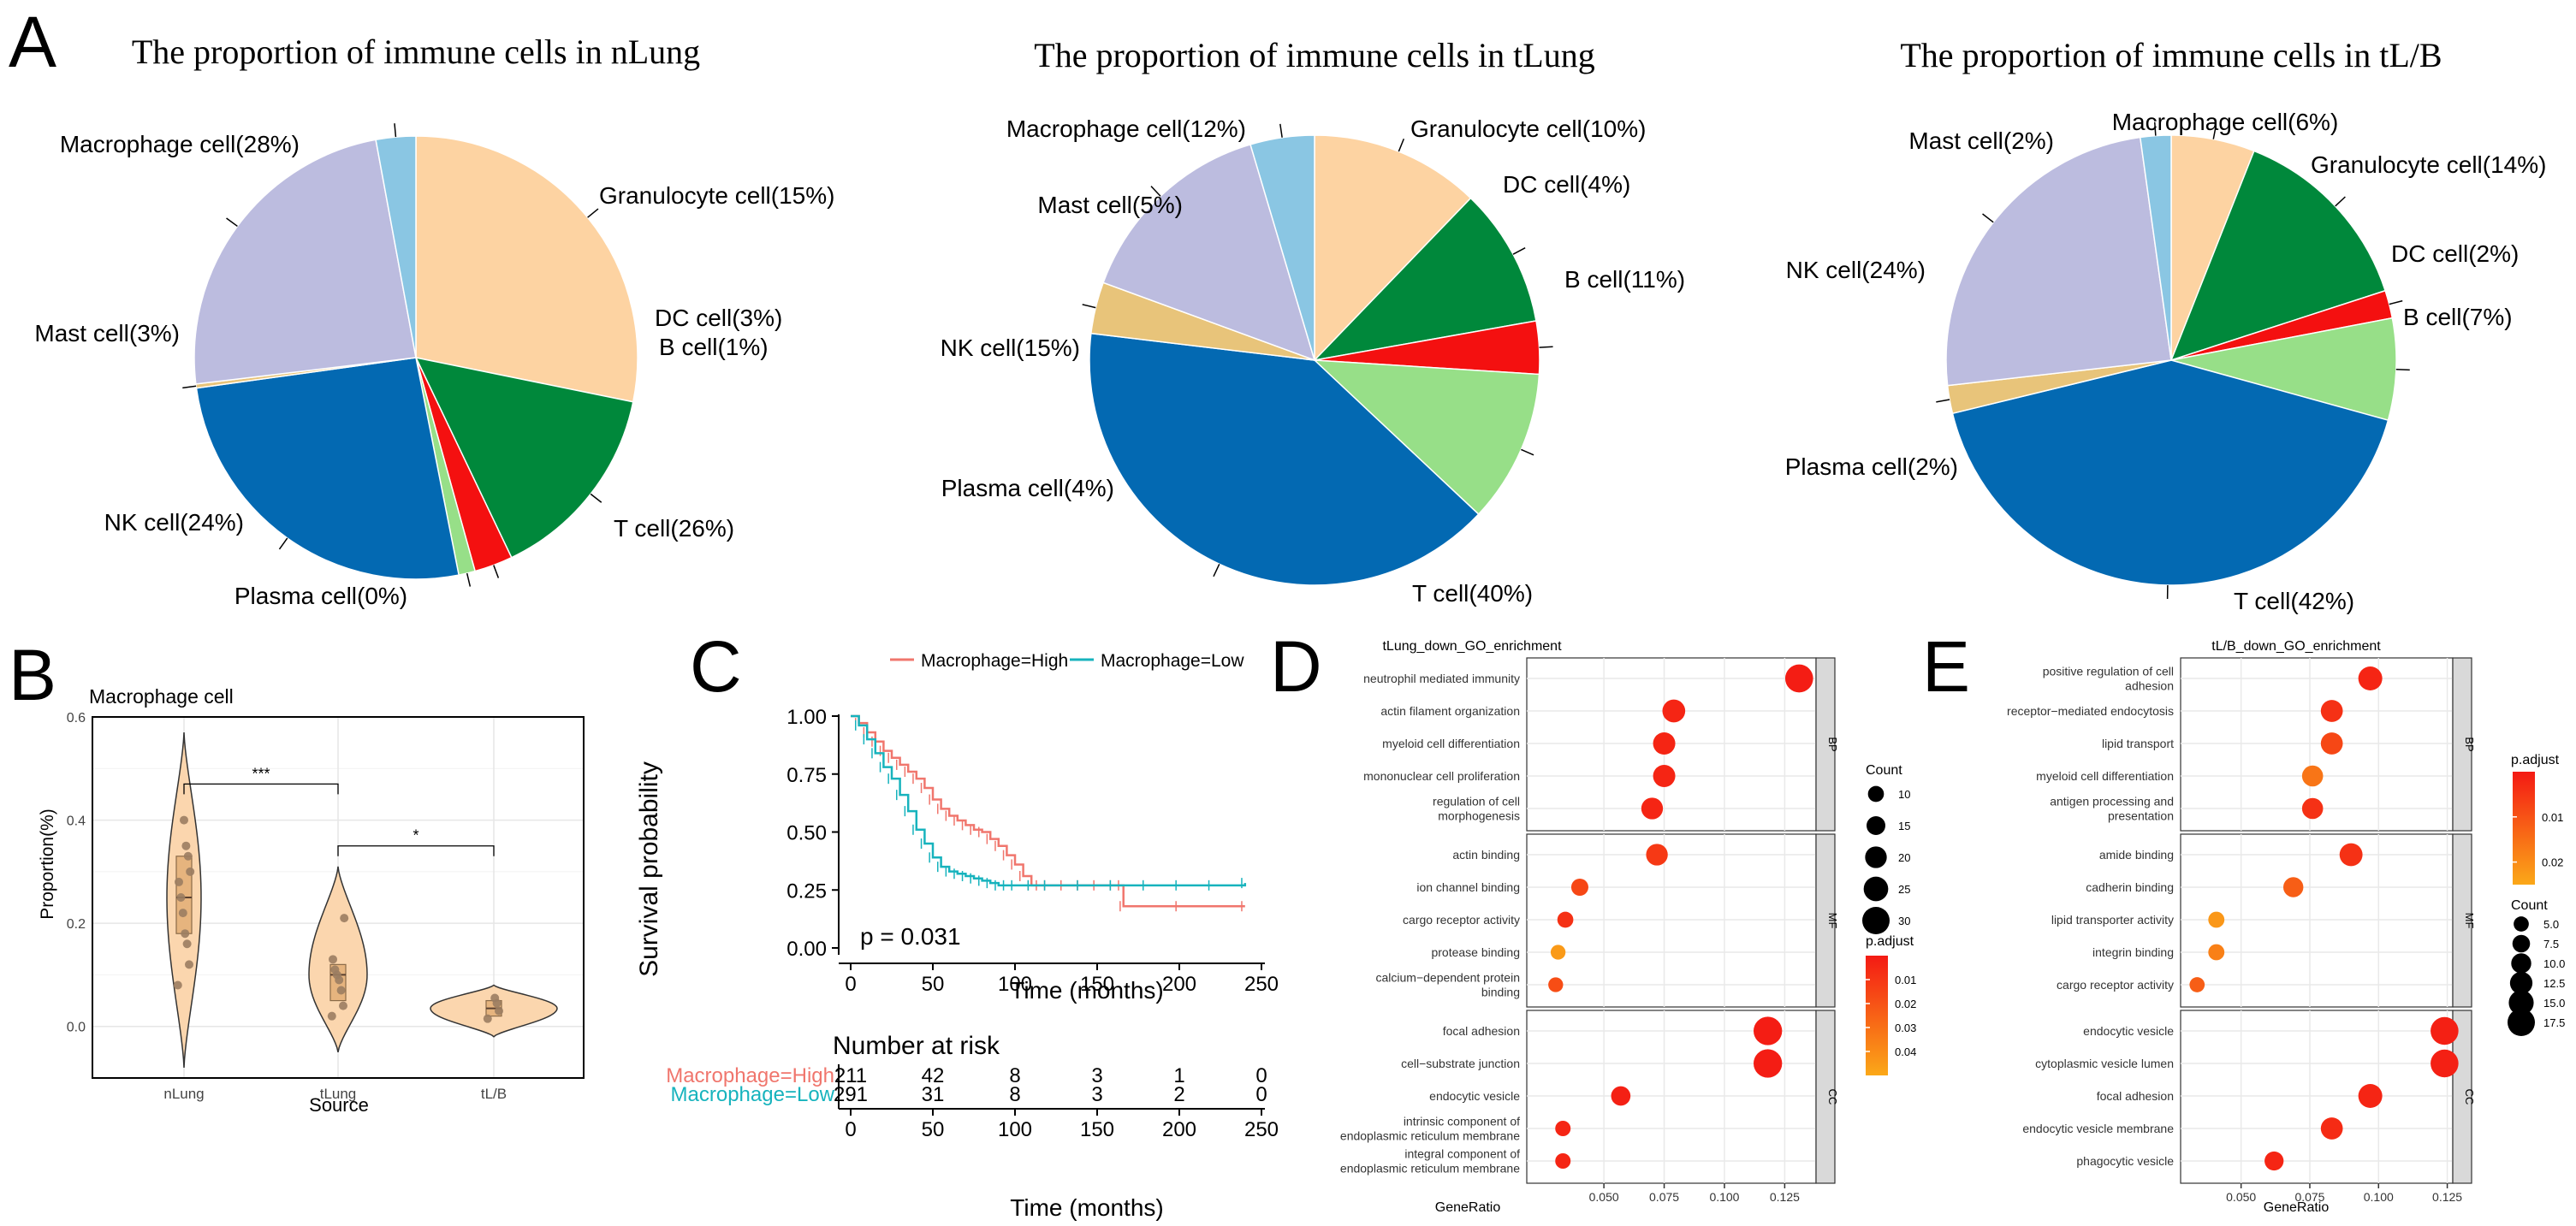 Image resolution: width=2576 pixels, height=1226 pixels. Describe the element at coordinates (416, 52) in the screenshot. I see `pie1-title: The proportion of immune cells in nLung` at that location.